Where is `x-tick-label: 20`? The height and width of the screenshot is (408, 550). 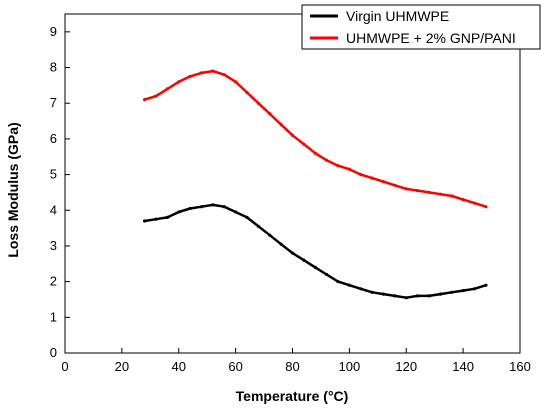
x-tick-label: 20 is located at coordinates (122, 366).